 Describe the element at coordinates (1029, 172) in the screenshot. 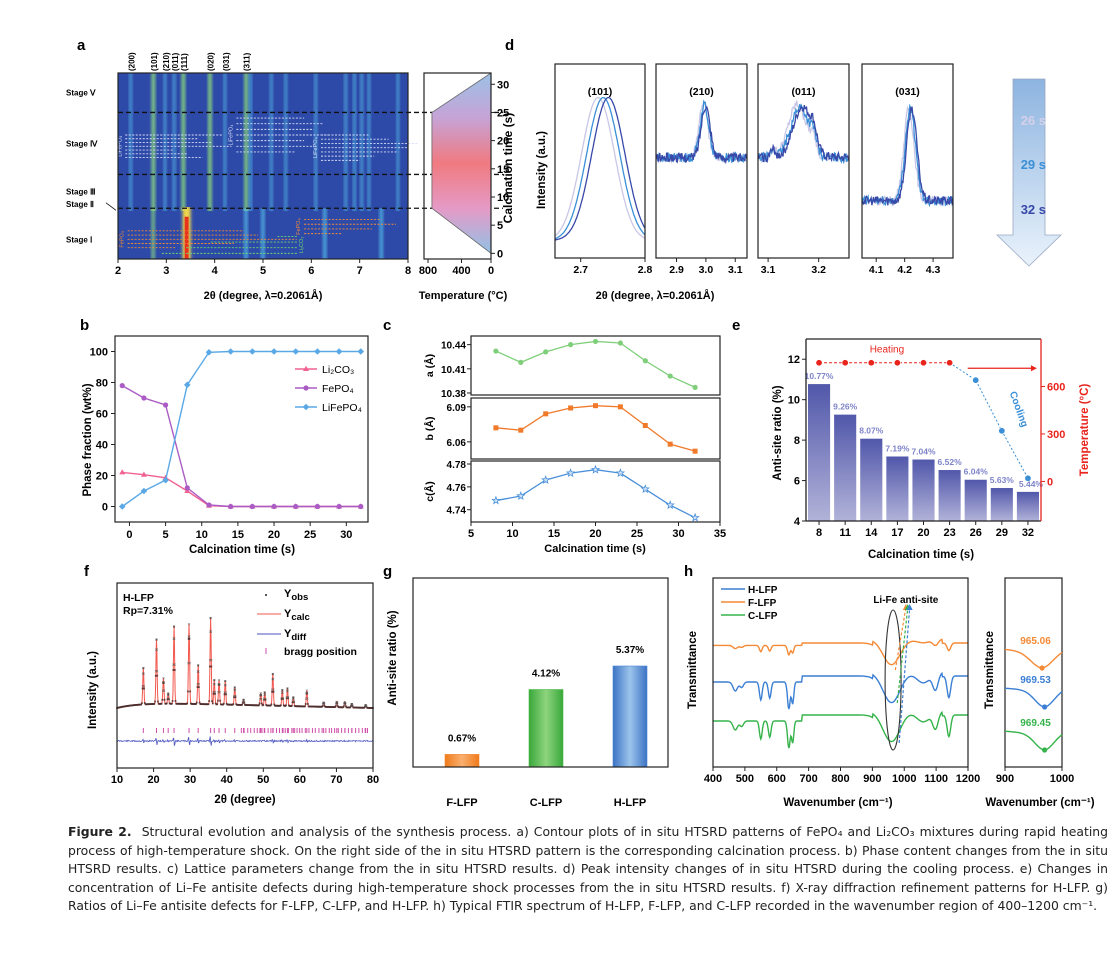

I see `cooling-arrow: 26 s 29 s 32 s` at that location.